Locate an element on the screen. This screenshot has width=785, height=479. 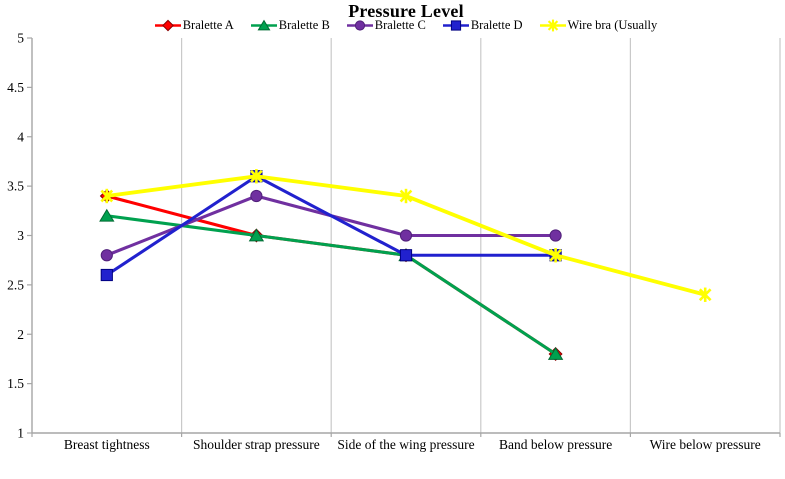
series-line is located at coordinates (330, 225).